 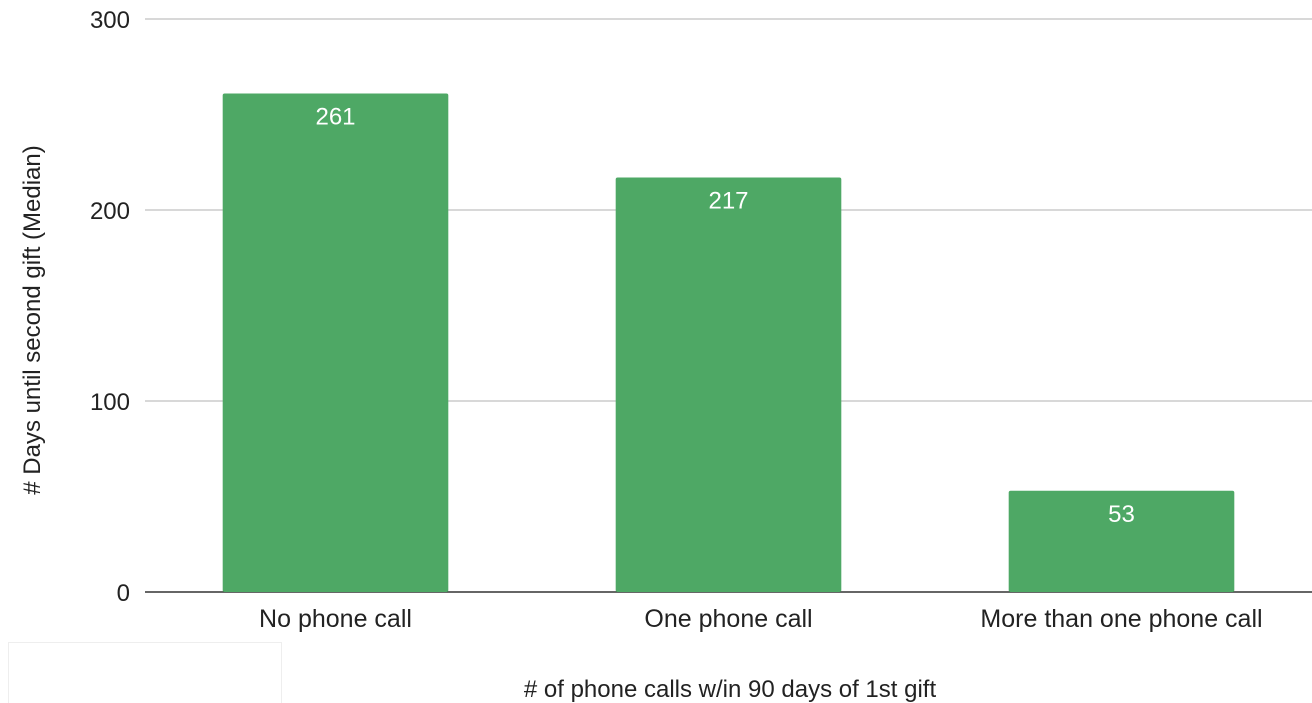 What do you see at coordinates (110, 211) in the screenshot?
I see `y-tick-label: 200` at bounding box center [110, 211].